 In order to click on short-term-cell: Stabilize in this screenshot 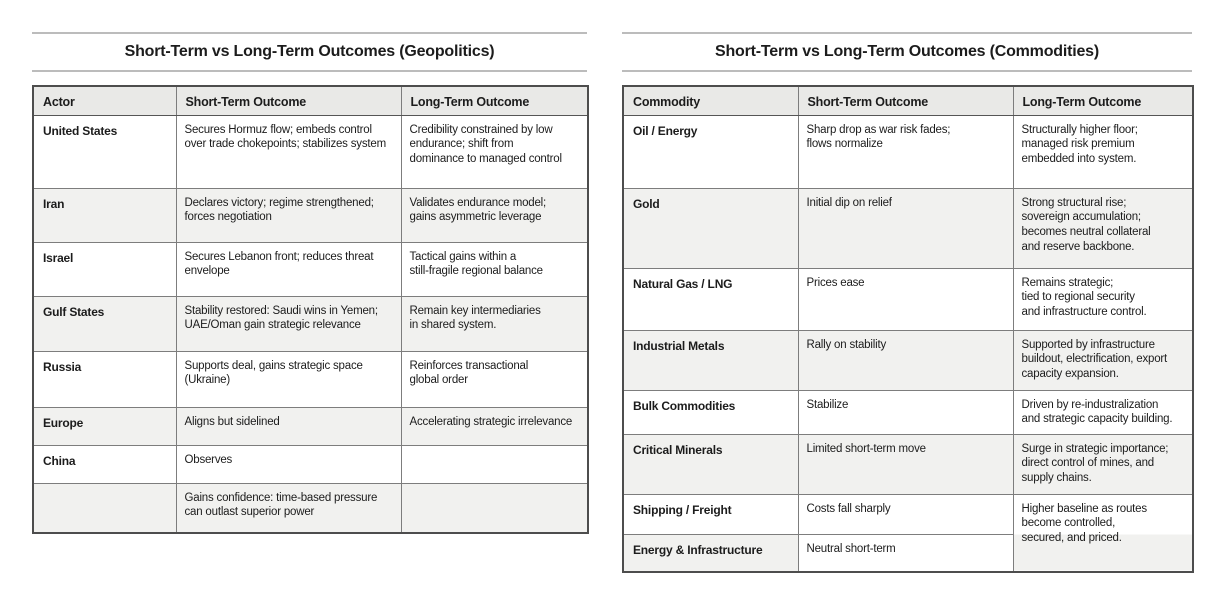, I will do `click(905, 412)`.